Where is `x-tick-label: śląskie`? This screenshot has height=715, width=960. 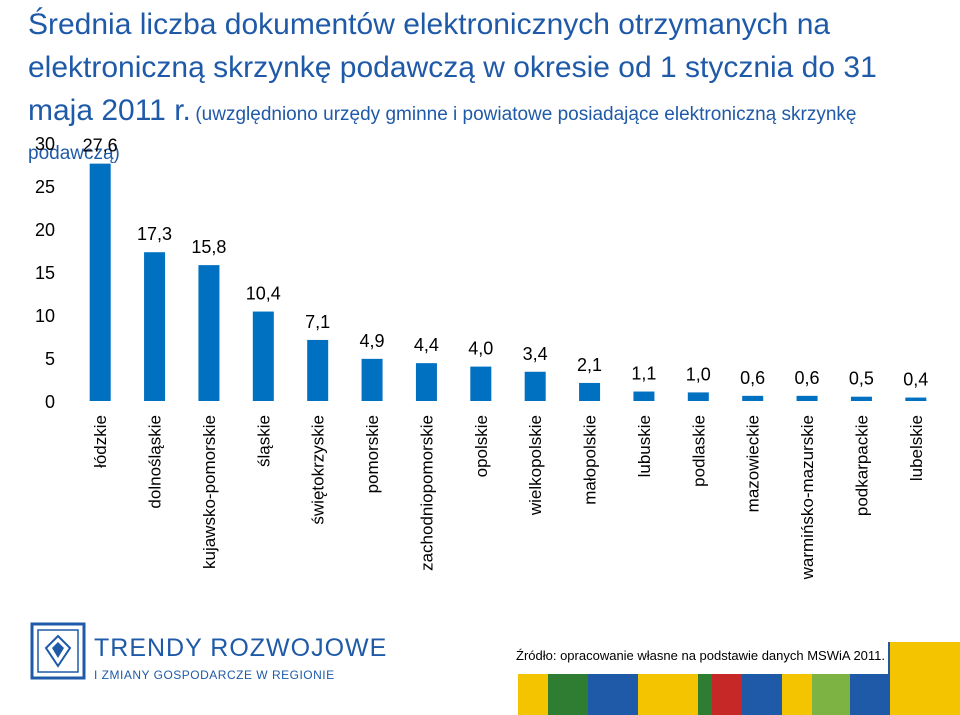 x-tick-label: śląskie is located at coordinates (263, 441).